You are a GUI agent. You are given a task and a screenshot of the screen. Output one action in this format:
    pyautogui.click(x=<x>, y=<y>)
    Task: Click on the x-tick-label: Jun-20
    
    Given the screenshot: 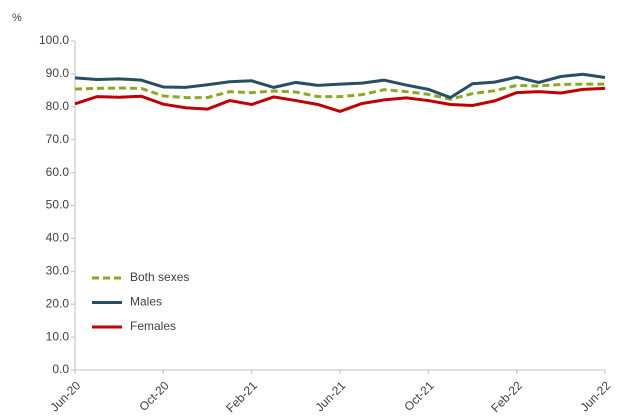 What is the action you would take?
    pyautogui.click(x=66, y=396)
    